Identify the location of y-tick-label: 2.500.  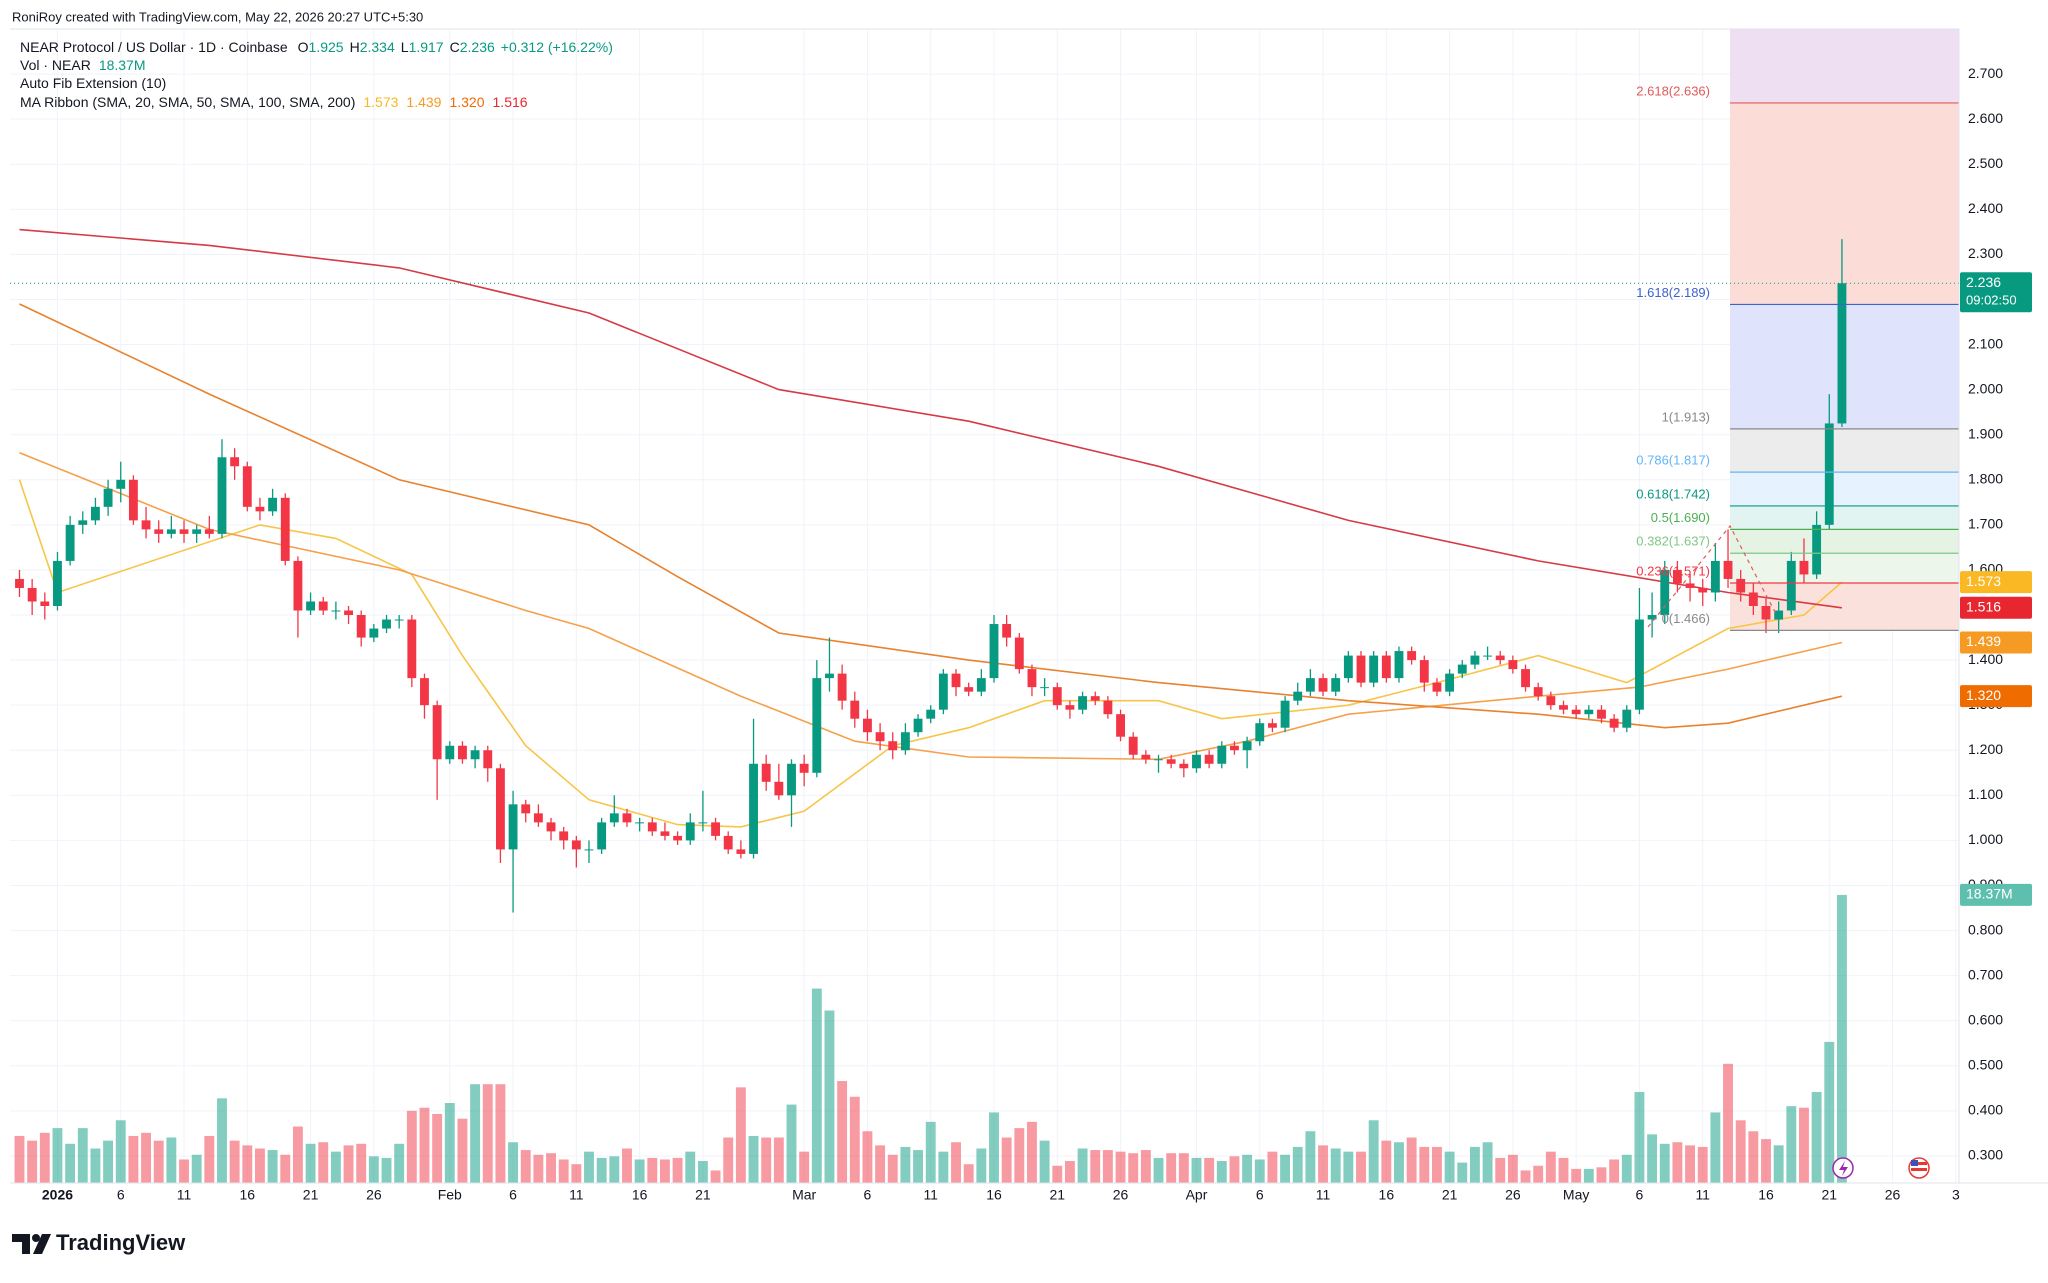
(1985, 163).